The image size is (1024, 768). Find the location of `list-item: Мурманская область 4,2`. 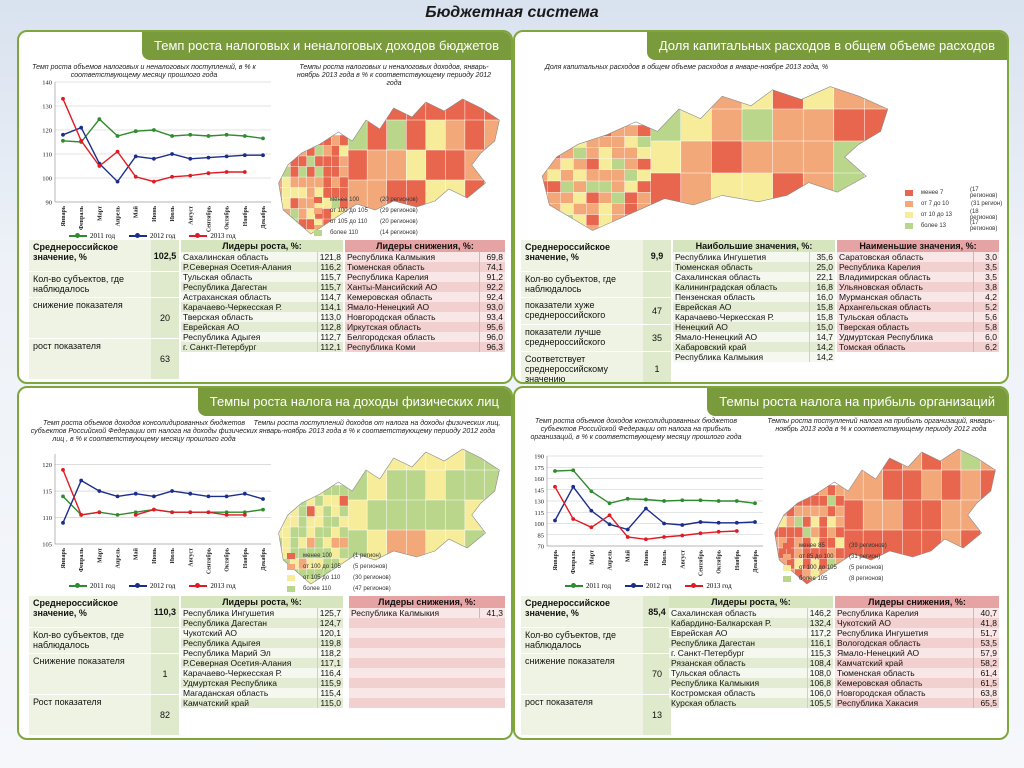

list-item: Мурманская область 4,2 is located at coordinates (918, 297).